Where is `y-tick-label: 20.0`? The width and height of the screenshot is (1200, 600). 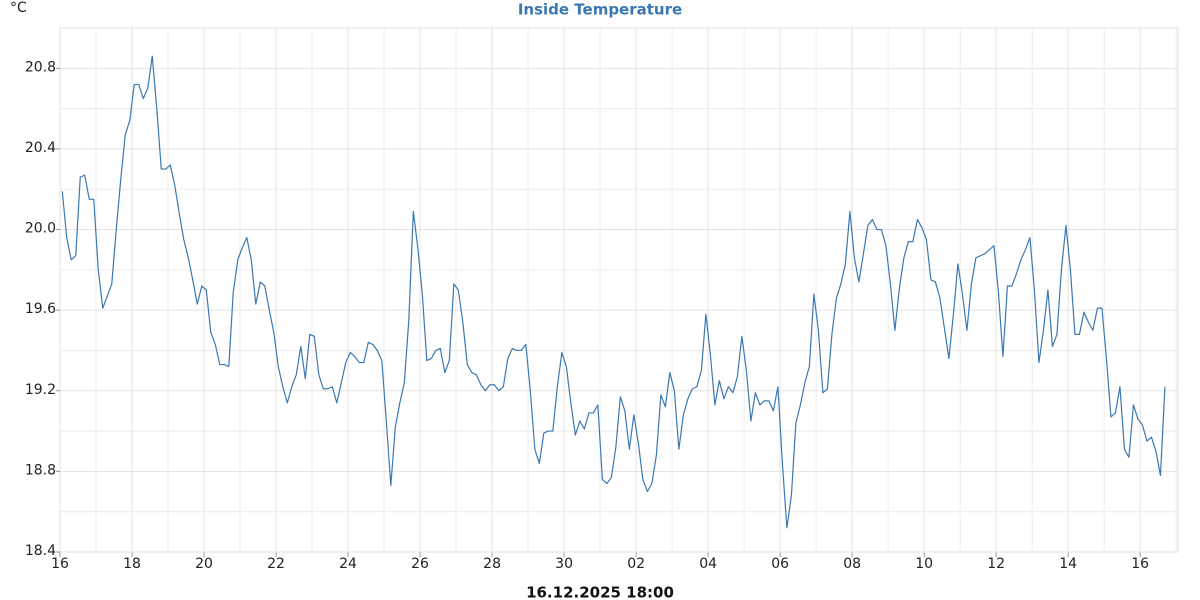
y-tick-label: 20.0 is located at coordinates (40, 229).